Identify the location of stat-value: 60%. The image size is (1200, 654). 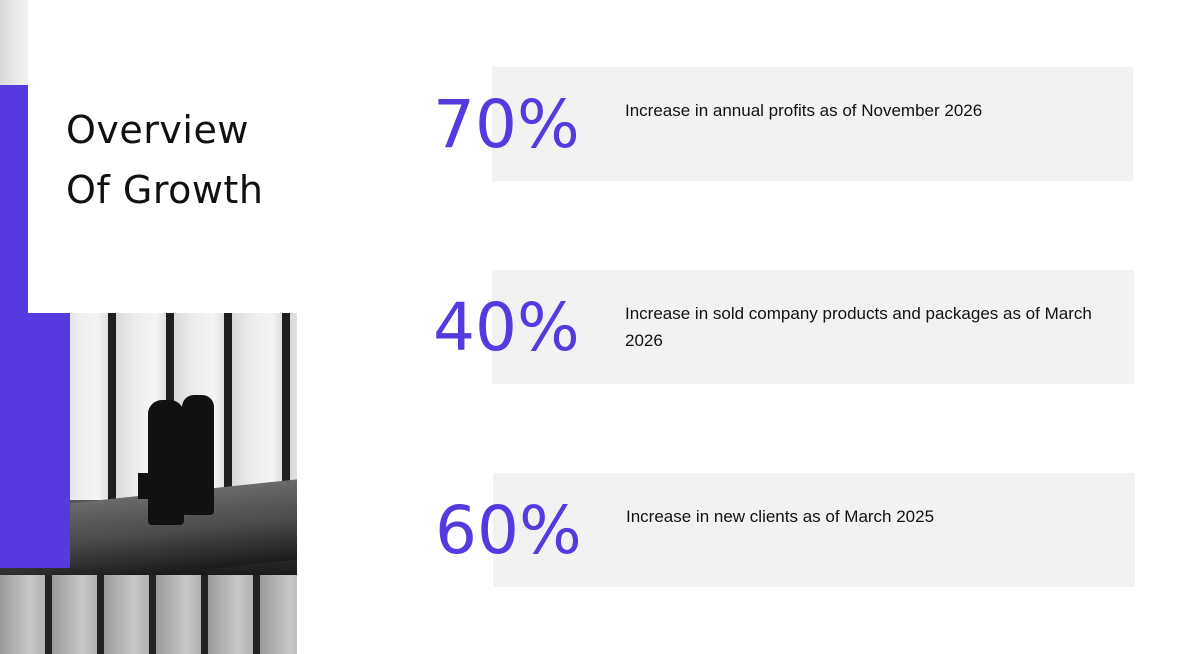
(508, 530).